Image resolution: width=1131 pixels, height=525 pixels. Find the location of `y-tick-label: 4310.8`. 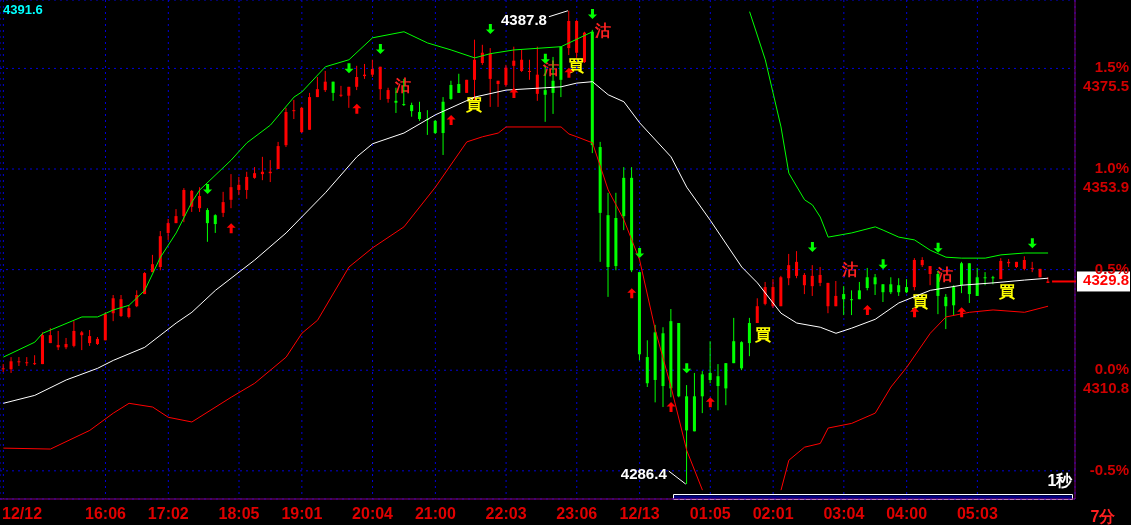

y-tick-label: 4310.8 is located at coordinates (1106, 388).